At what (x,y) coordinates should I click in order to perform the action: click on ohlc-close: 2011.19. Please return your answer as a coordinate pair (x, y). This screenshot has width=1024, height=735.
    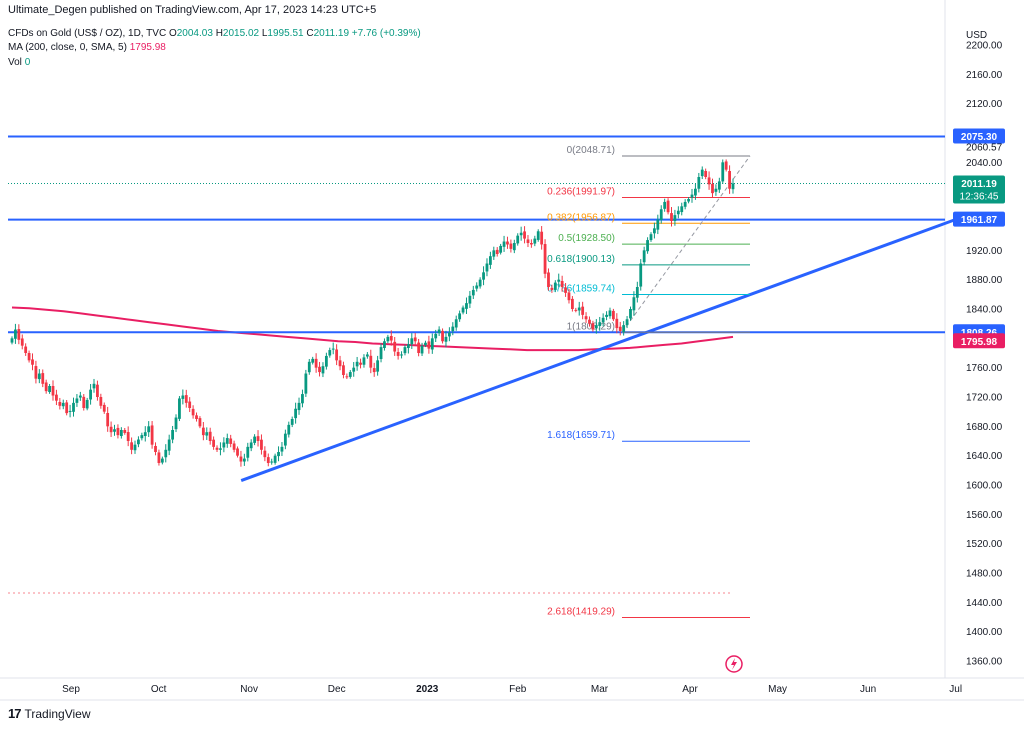
    Looking at the image, I should click on (331, 33).